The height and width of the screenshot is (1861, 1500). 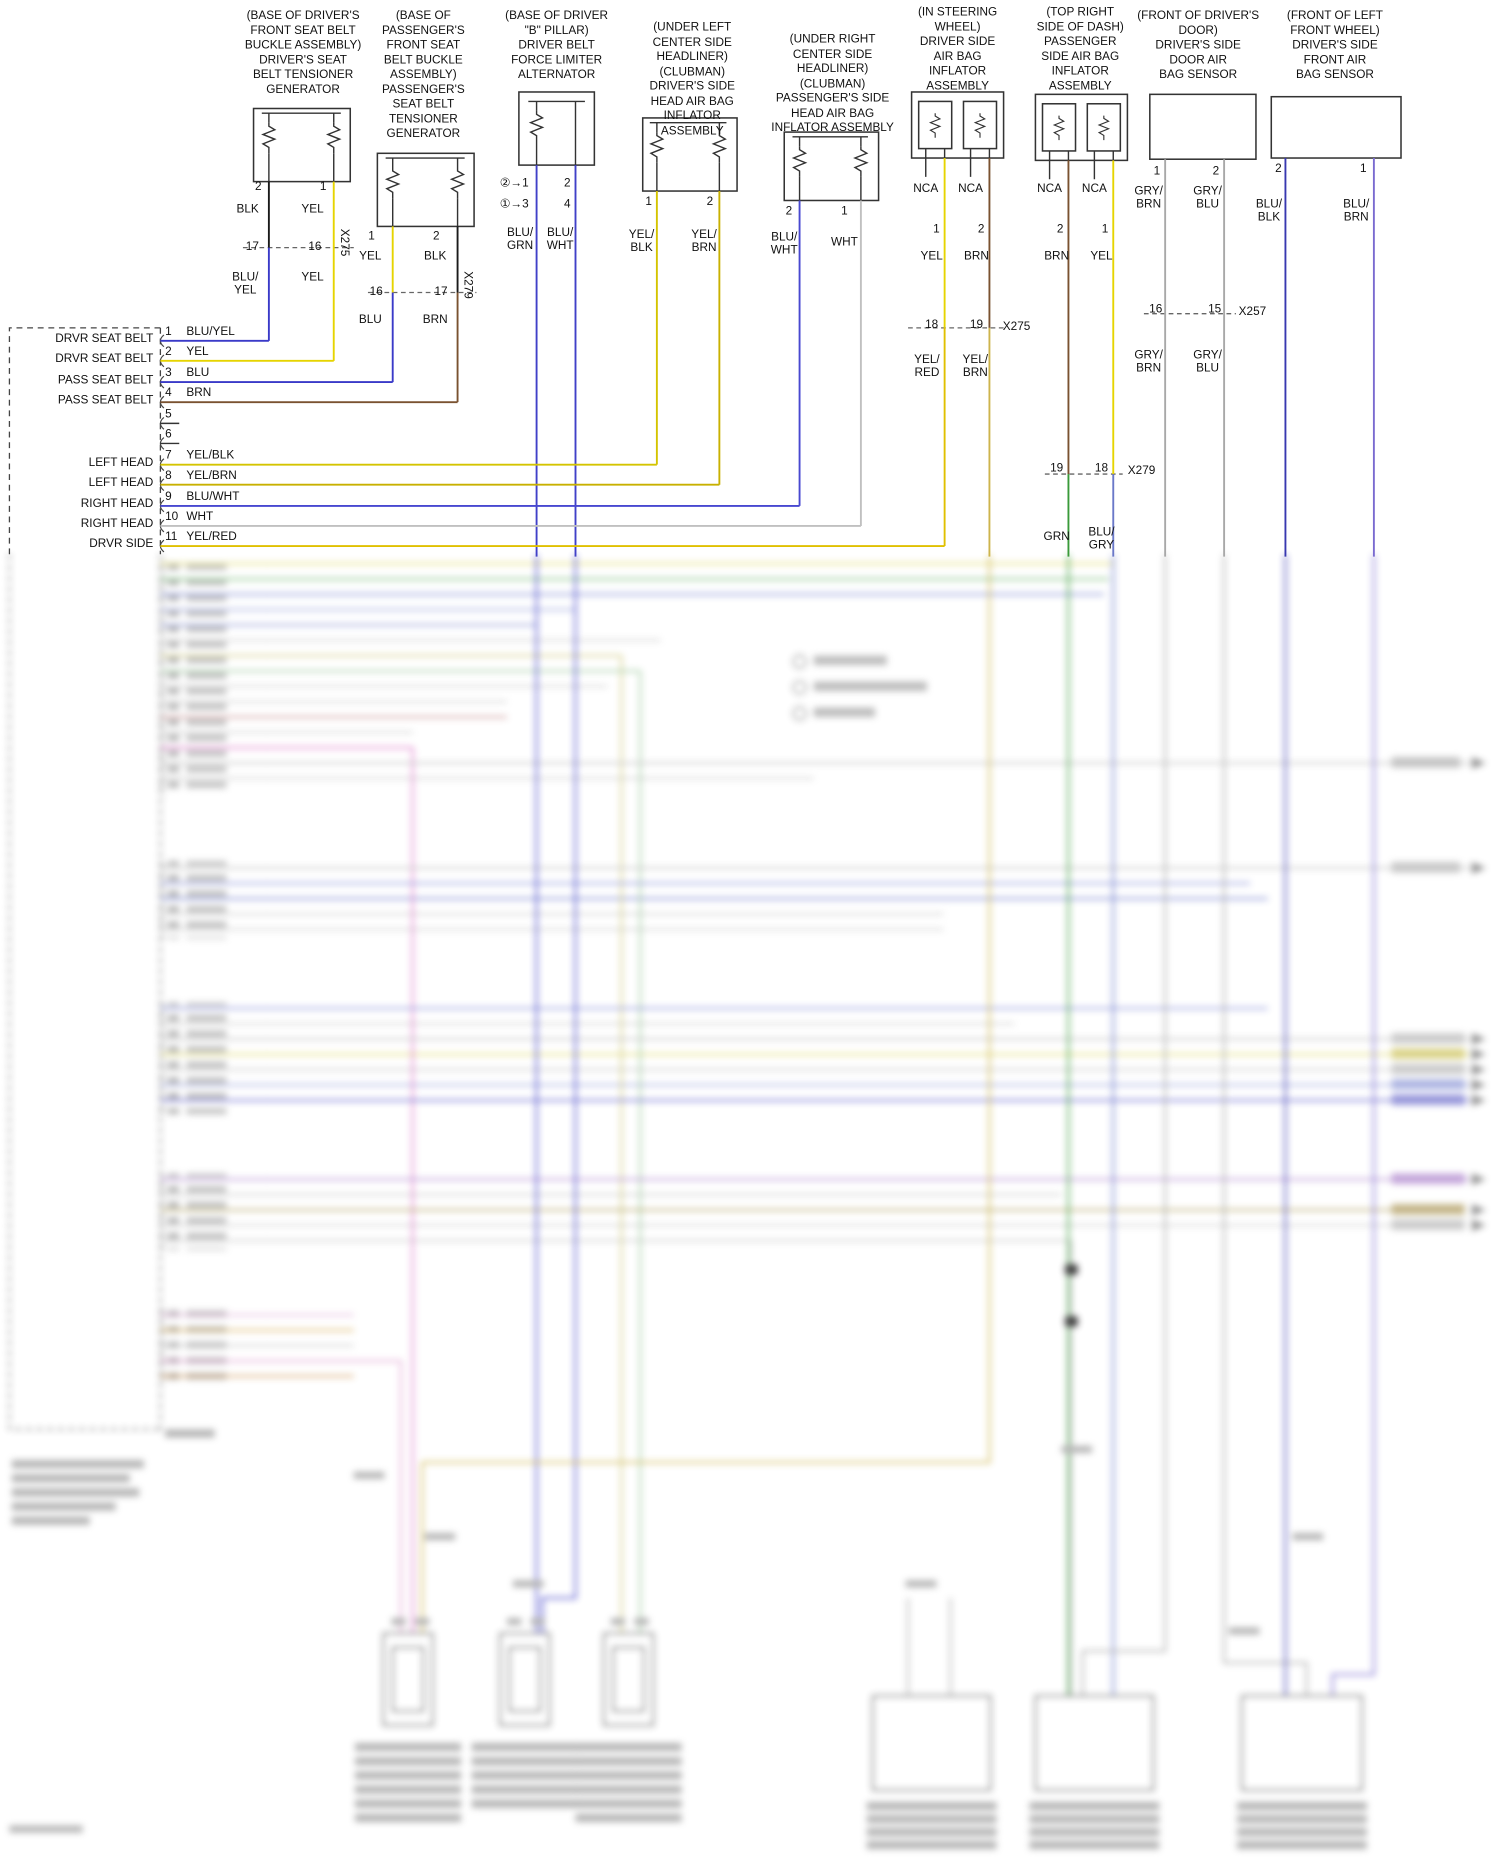 What do you see at coordinates (370, 320) in the screenshot?
I see `wire-label: BLU` at bounding box center [370, 320].